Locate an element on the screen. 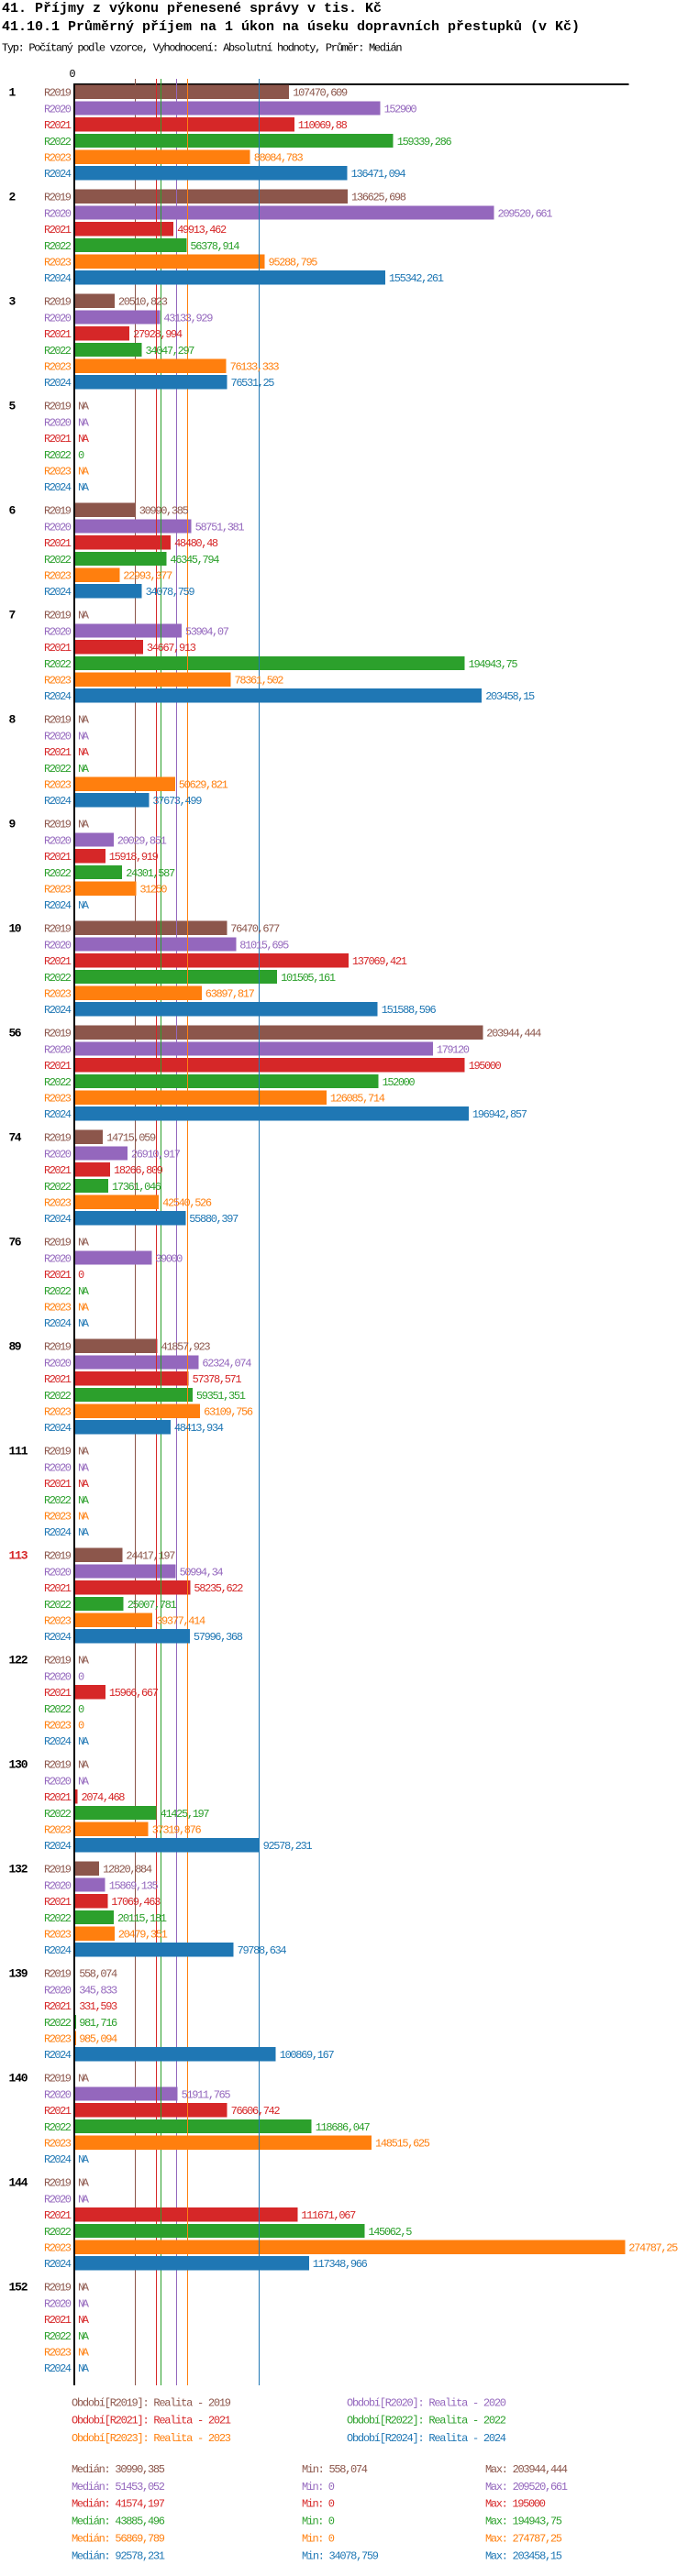  svg-text: 144 is located at coordinates (18, 2183).